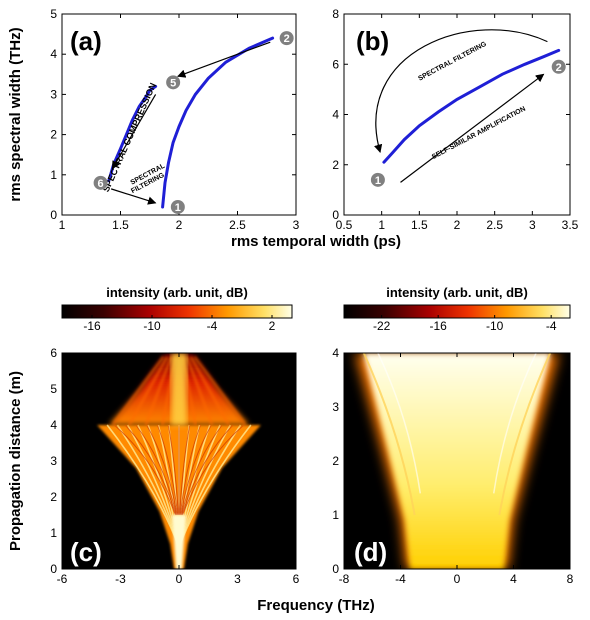 This screenshot has width=590, height=620. What do you see at coordinates (472, 128) in the screenshot?
I see `b-arrow-amplification` at bounding box center [472, 128].